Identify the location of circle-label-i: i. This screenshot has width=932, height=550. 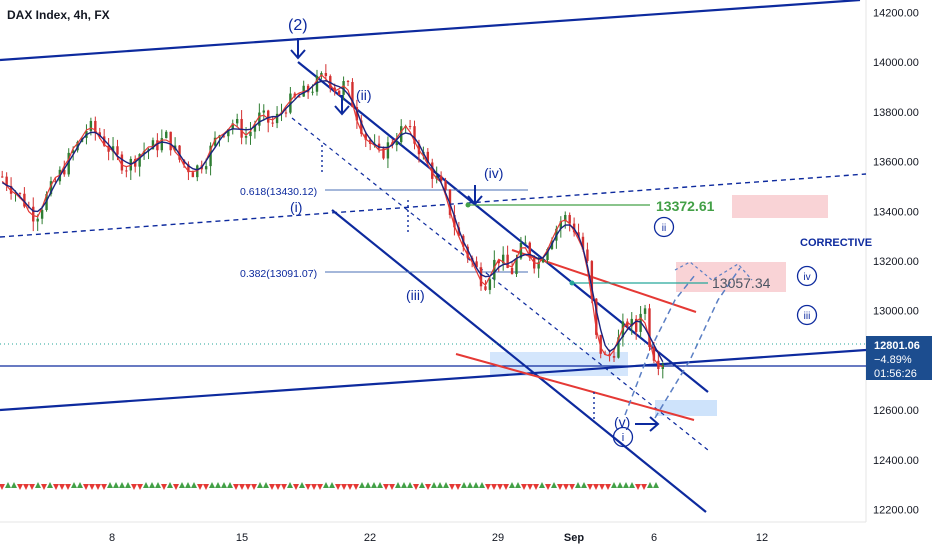
(623, 437).